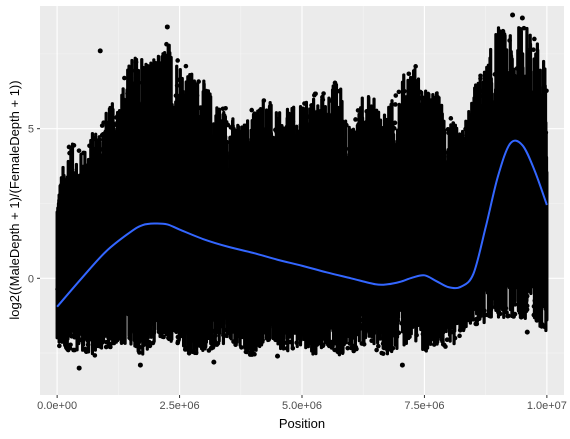 This screenshot has width=570, height=439. Describe the element at coordinates (167, 27) in the screenshot. I see `outlier-point` at that location.